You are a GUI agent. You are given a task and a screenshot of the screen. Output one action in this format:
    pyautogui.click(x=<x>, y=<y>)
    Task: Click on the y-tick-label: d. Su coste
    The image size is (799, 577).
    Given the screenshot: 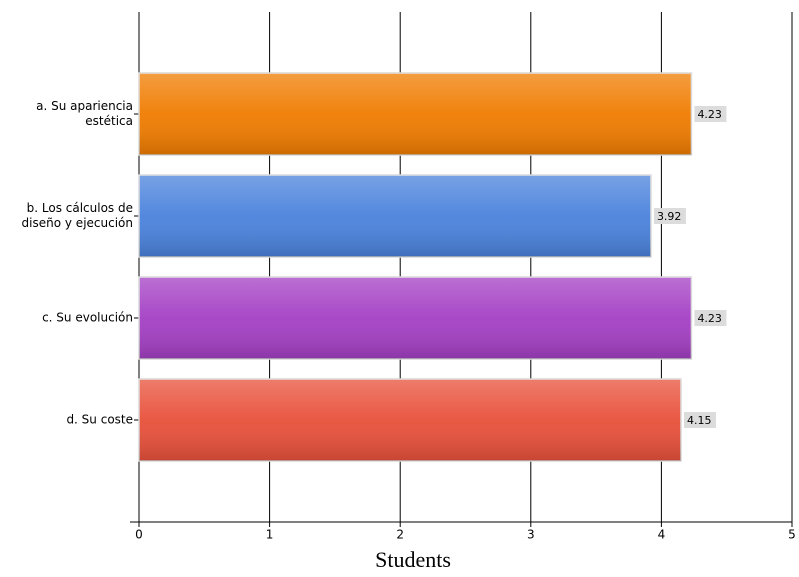 What is the action you would take?
    pyautogui.click(x=99, y=419)
    